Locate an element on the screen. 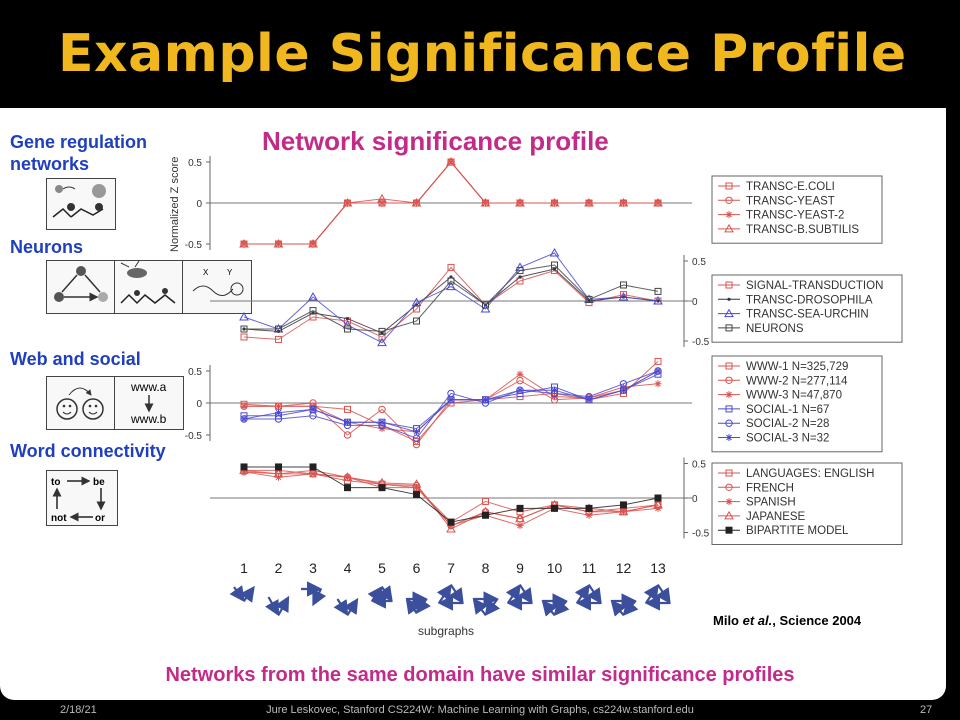  legend-entry-neurons-2: TRANSC-SEA-URCHIN is located at coordinates (807, 315).